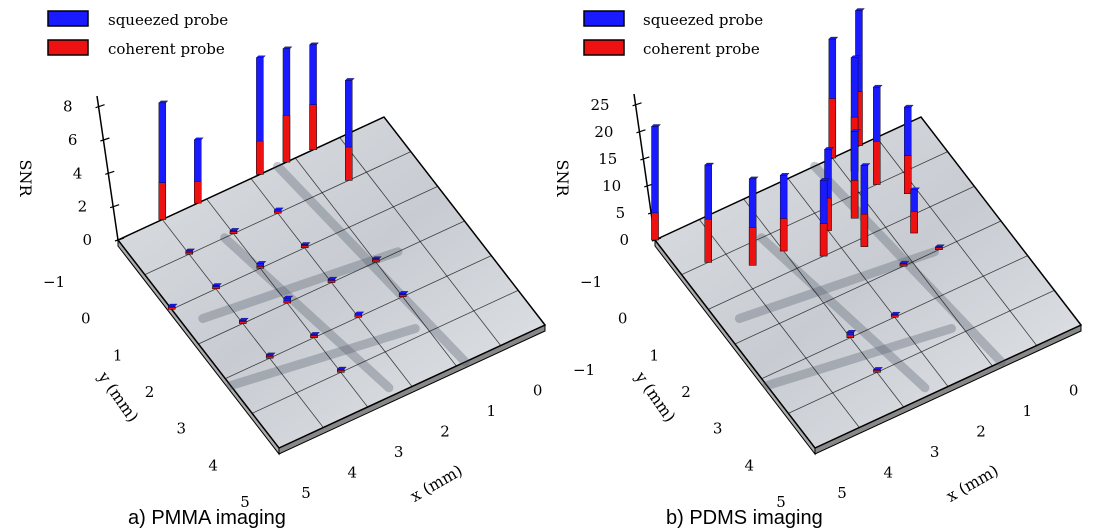 This screenshot has height=529, width=1094. I want to click on y-tick-label: 5, so click(245, 502).